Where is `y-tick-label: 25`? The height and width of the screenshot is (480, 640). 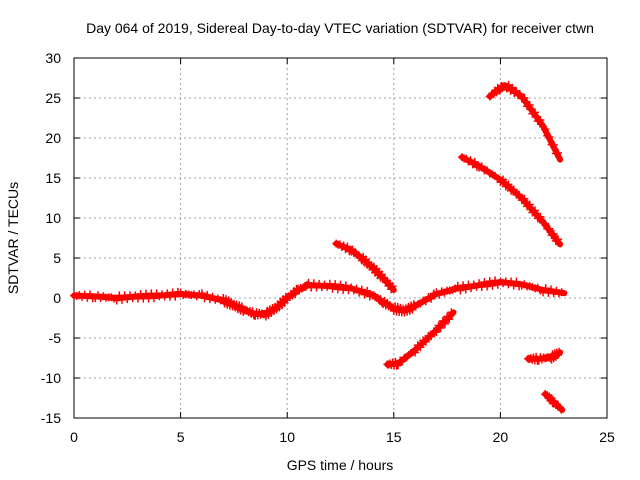
y-tick-label: 25 is located at coordinates (53, 98).